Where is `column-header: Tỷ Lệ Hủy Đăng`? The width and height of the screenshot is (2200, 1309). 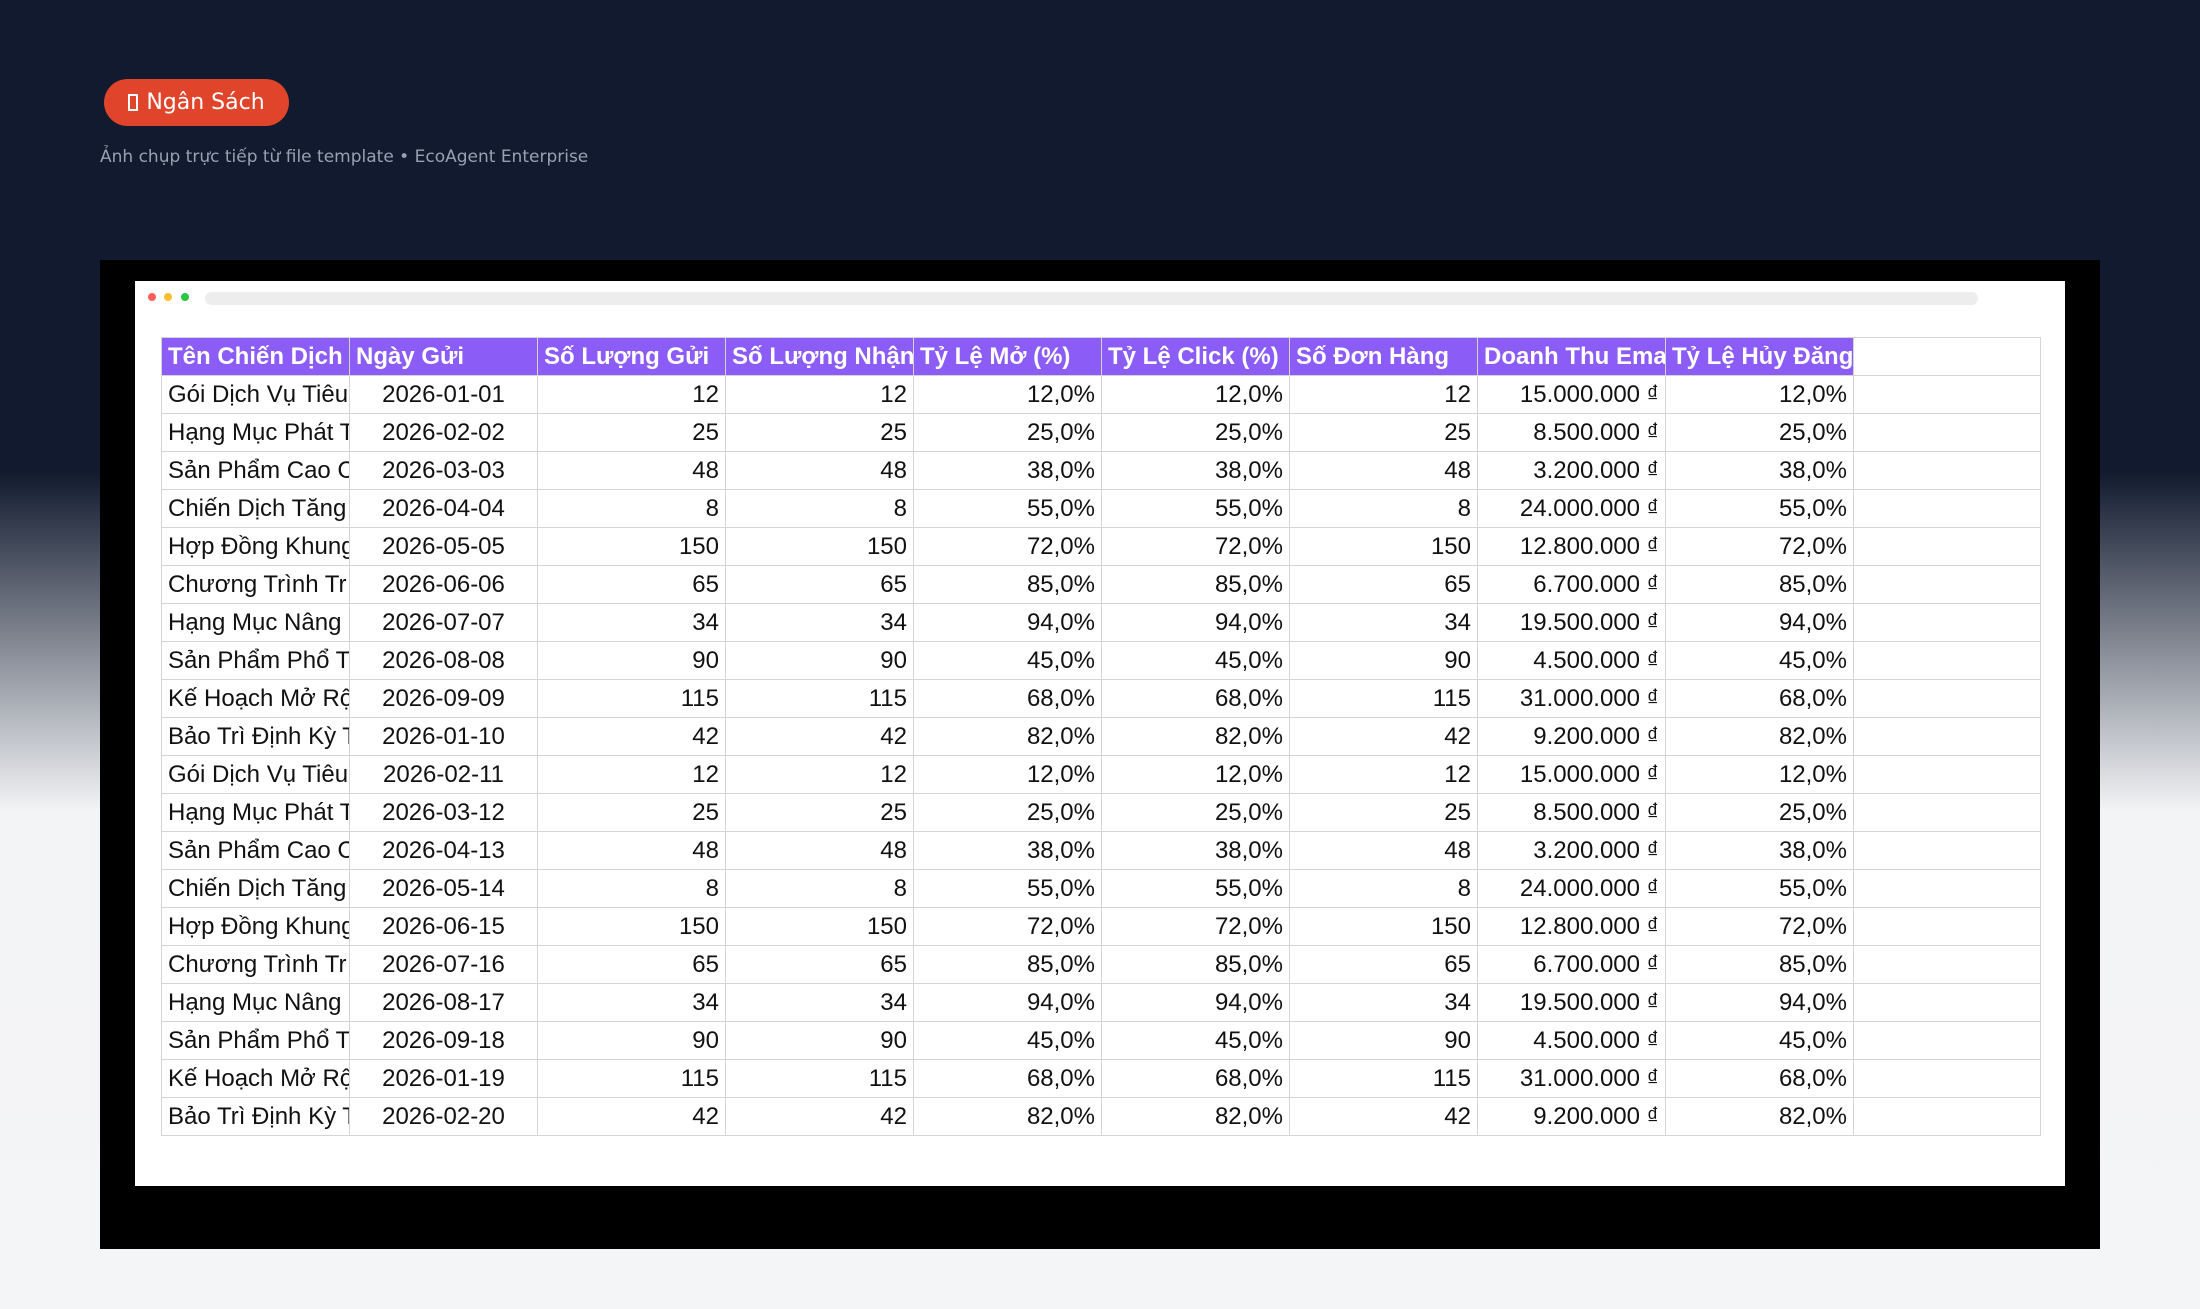 column-header: Tỷ Lệ Hủy Đăng is located at coordinates (1759, 356).